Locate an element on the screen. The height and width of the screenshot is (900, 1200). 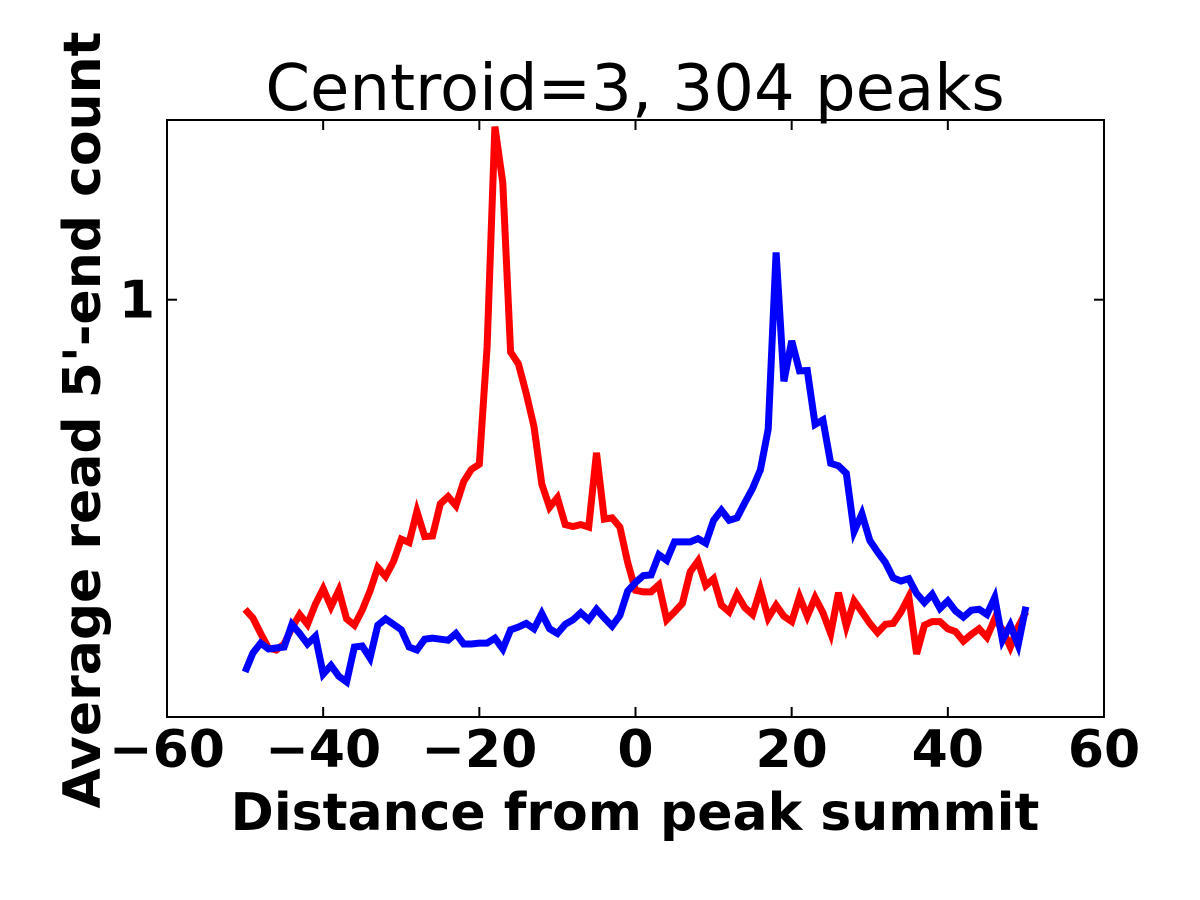
x-tick-label: 20 is located at coordinates (791, 750).